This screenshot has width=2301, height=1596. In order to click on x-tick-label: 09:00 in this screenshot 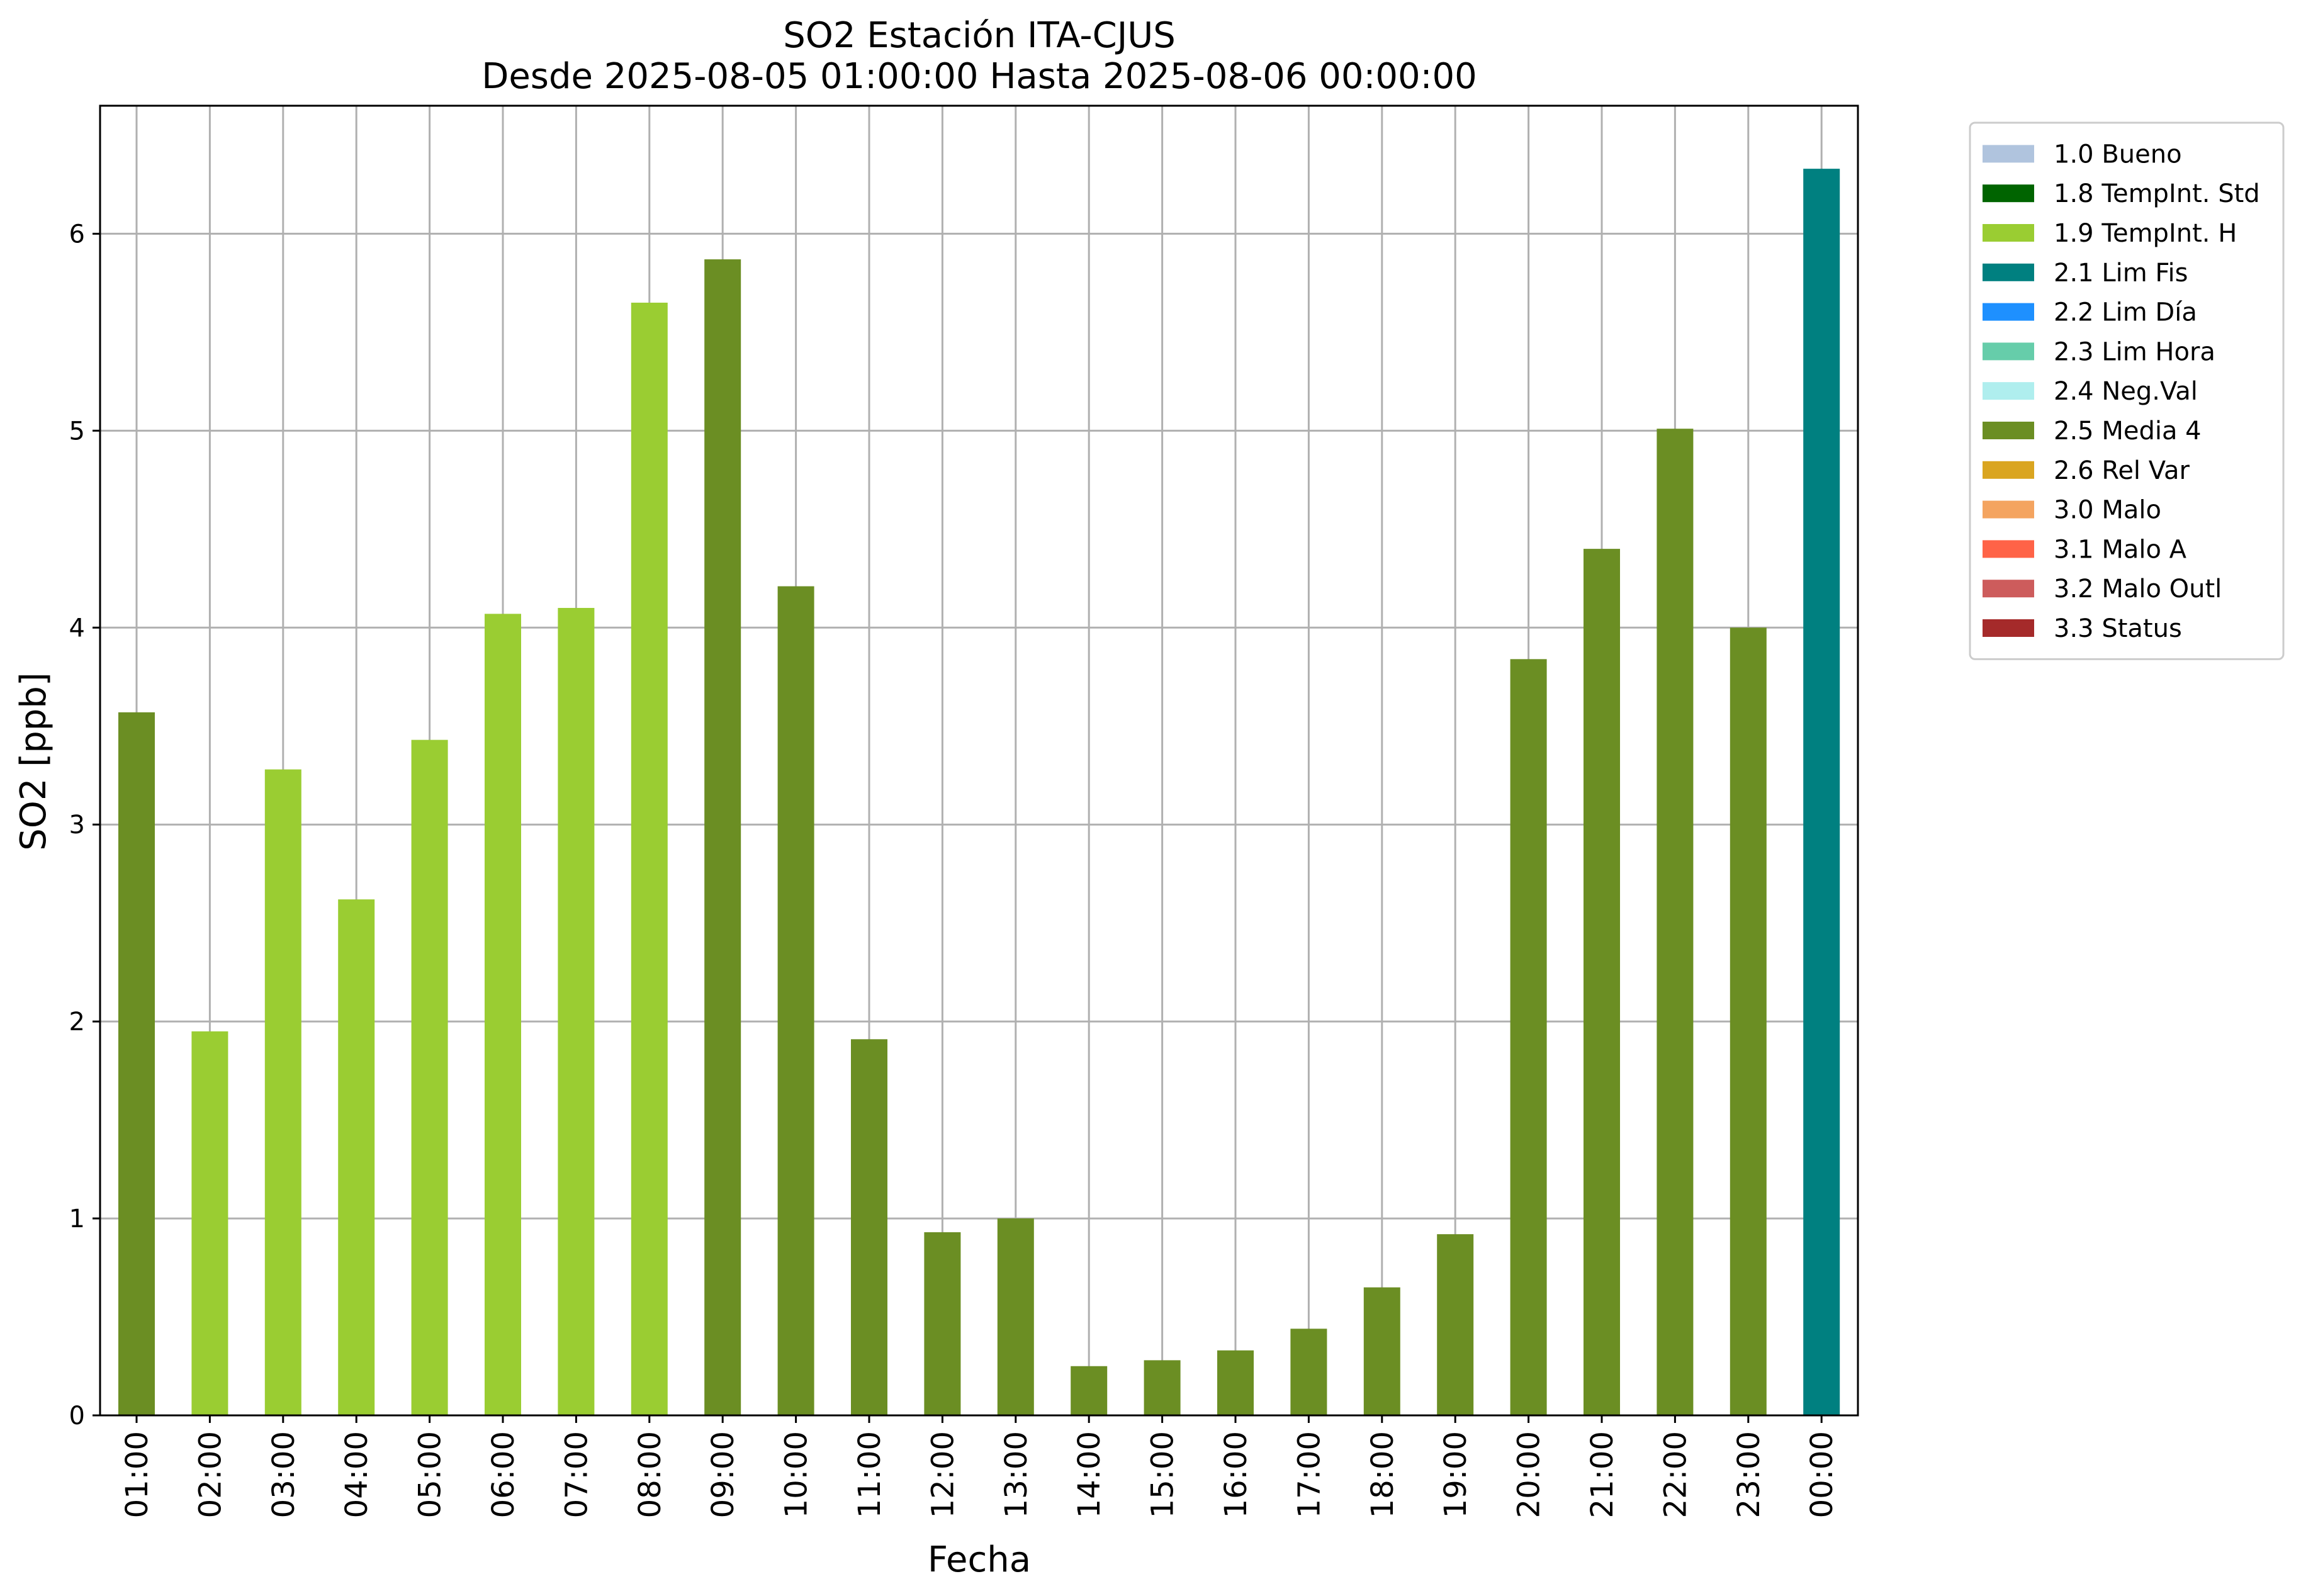, I will do `click(724, 1474)`.